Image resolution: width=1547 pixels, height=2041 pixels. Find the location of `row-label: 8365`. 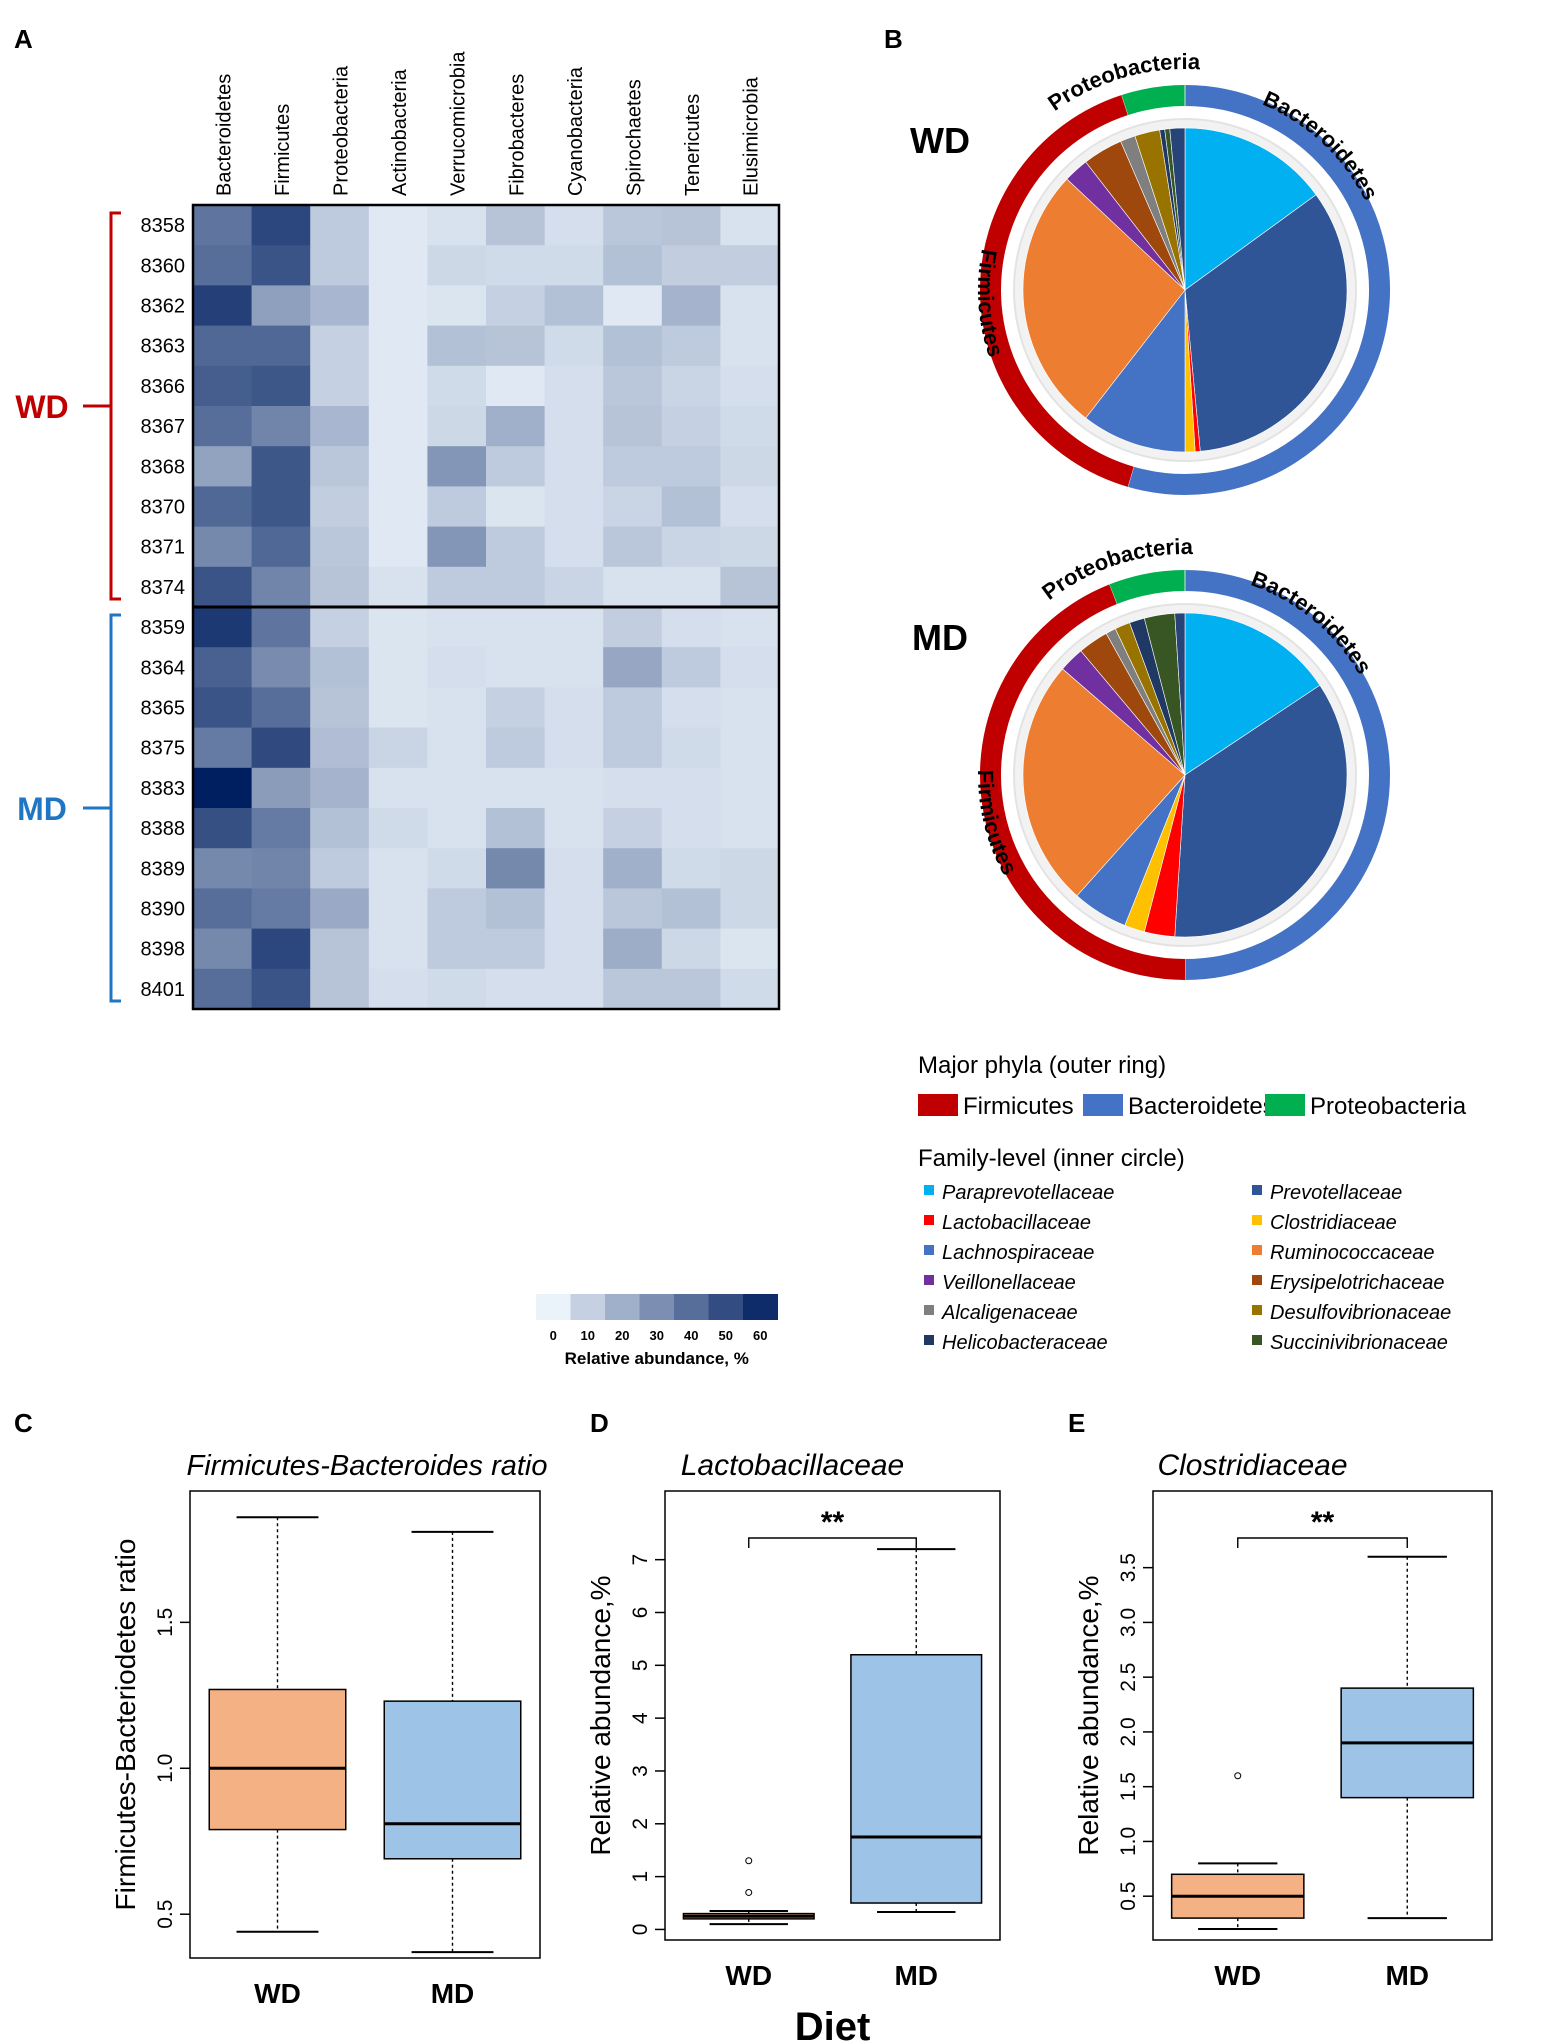

row-label: 8365 is located at coordinates (163, 709).